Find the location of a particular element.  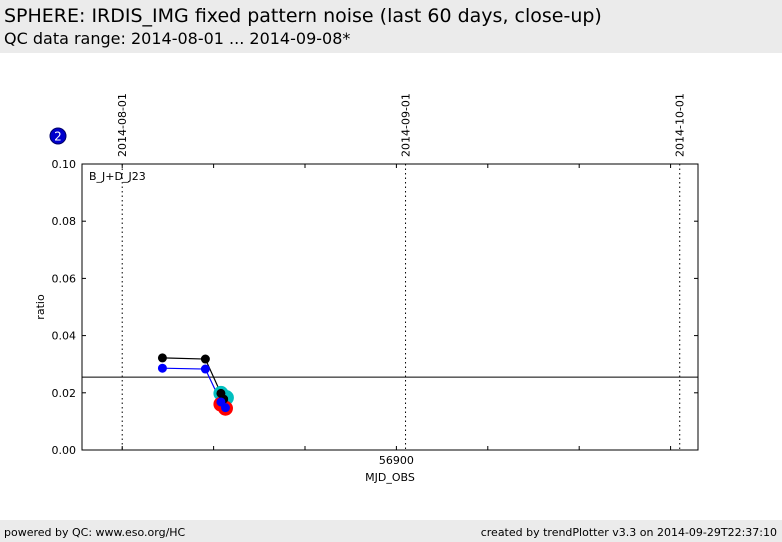

date-marker-label: 2014-10-01 is located at coordinates (680, 125).